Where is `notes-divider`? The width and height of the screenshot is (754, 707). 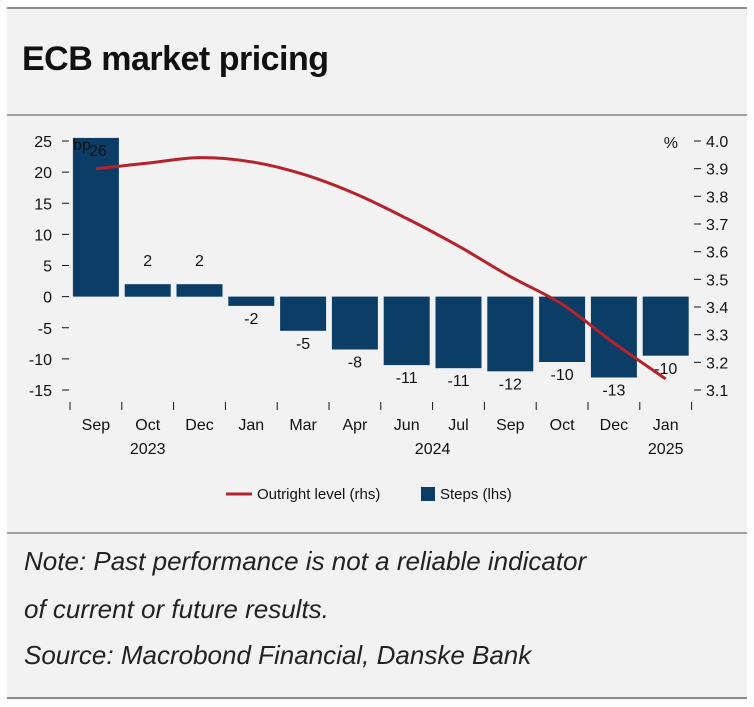 notes-divider is located at coordinates (377, 533).